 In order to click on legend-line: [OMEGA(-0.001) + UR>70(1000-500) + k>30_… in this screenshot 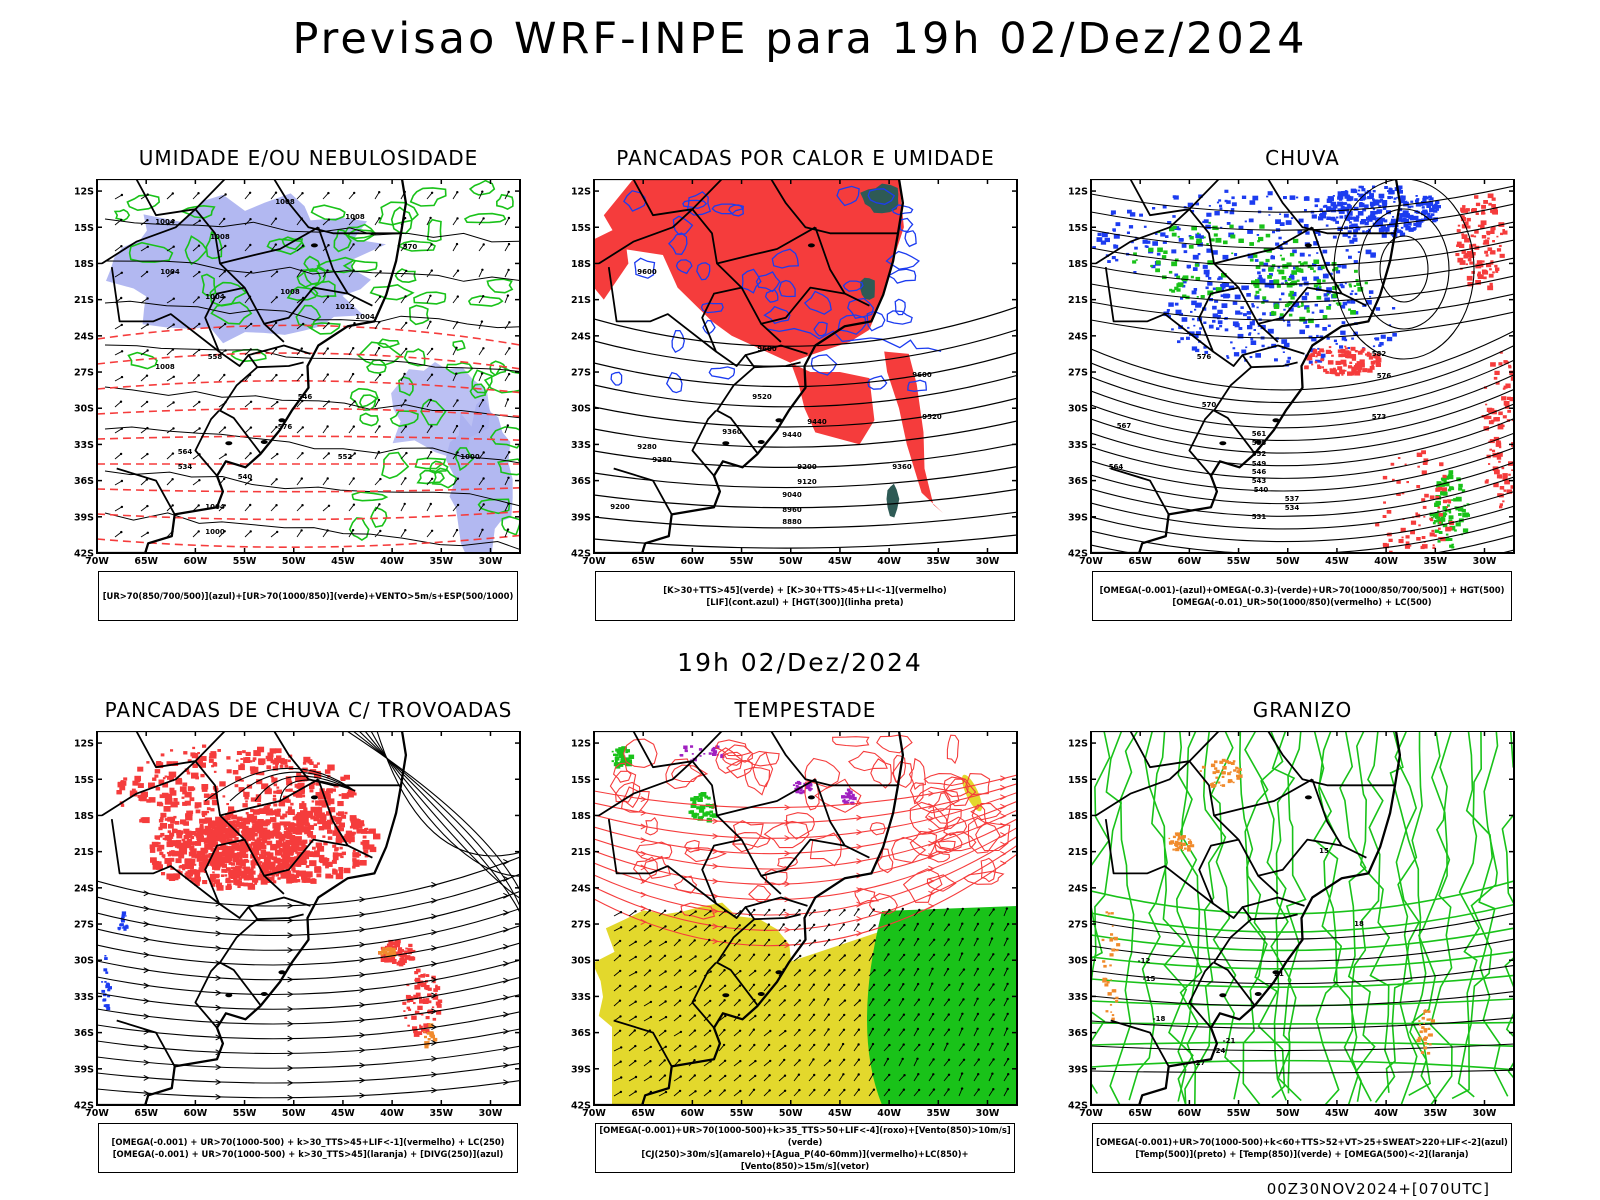, I will do `click(308, 1142)`.